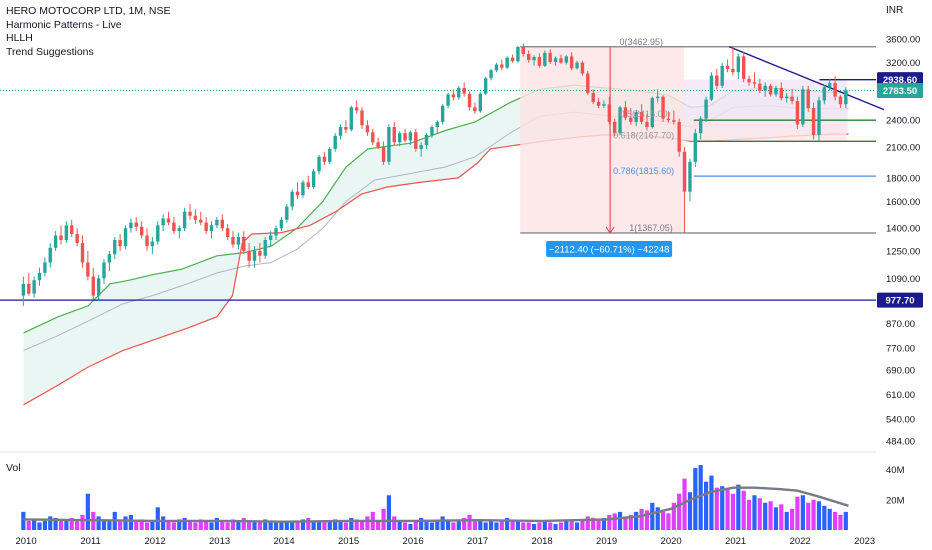 The width and height of the screenshot is (932, 550). I want to click on time-tick-label: 2014, so click(284, 541).